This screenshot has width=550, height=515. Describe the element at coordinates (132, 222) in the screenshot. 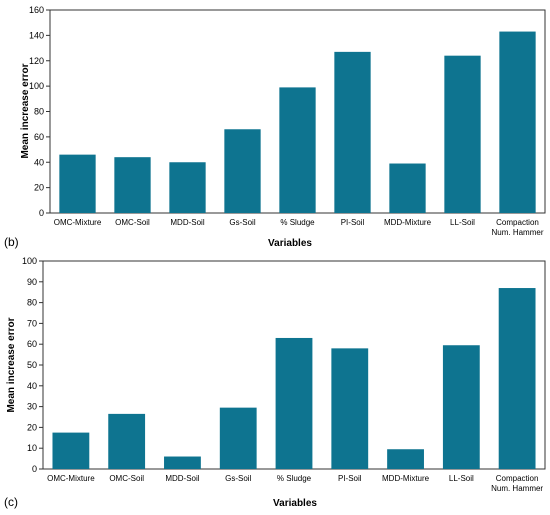

I see `category-label-b-1: OMC-Soil` at that location.